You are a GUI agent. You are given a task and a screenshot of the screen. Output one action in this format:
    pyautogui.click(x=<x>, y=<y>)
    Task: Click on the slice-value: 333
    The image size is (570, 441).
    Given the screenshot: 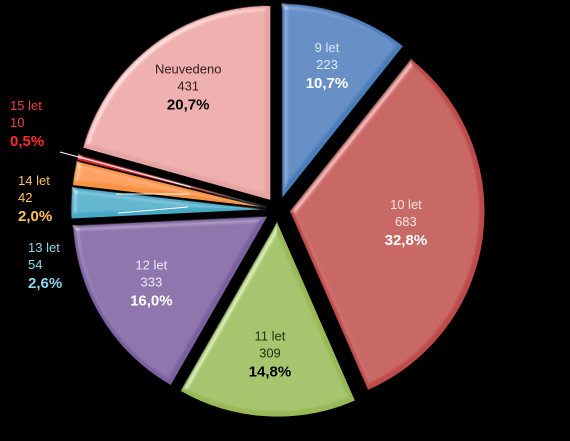 What is the action you would take?
    pyautogui.click(x=151, y=282)
    